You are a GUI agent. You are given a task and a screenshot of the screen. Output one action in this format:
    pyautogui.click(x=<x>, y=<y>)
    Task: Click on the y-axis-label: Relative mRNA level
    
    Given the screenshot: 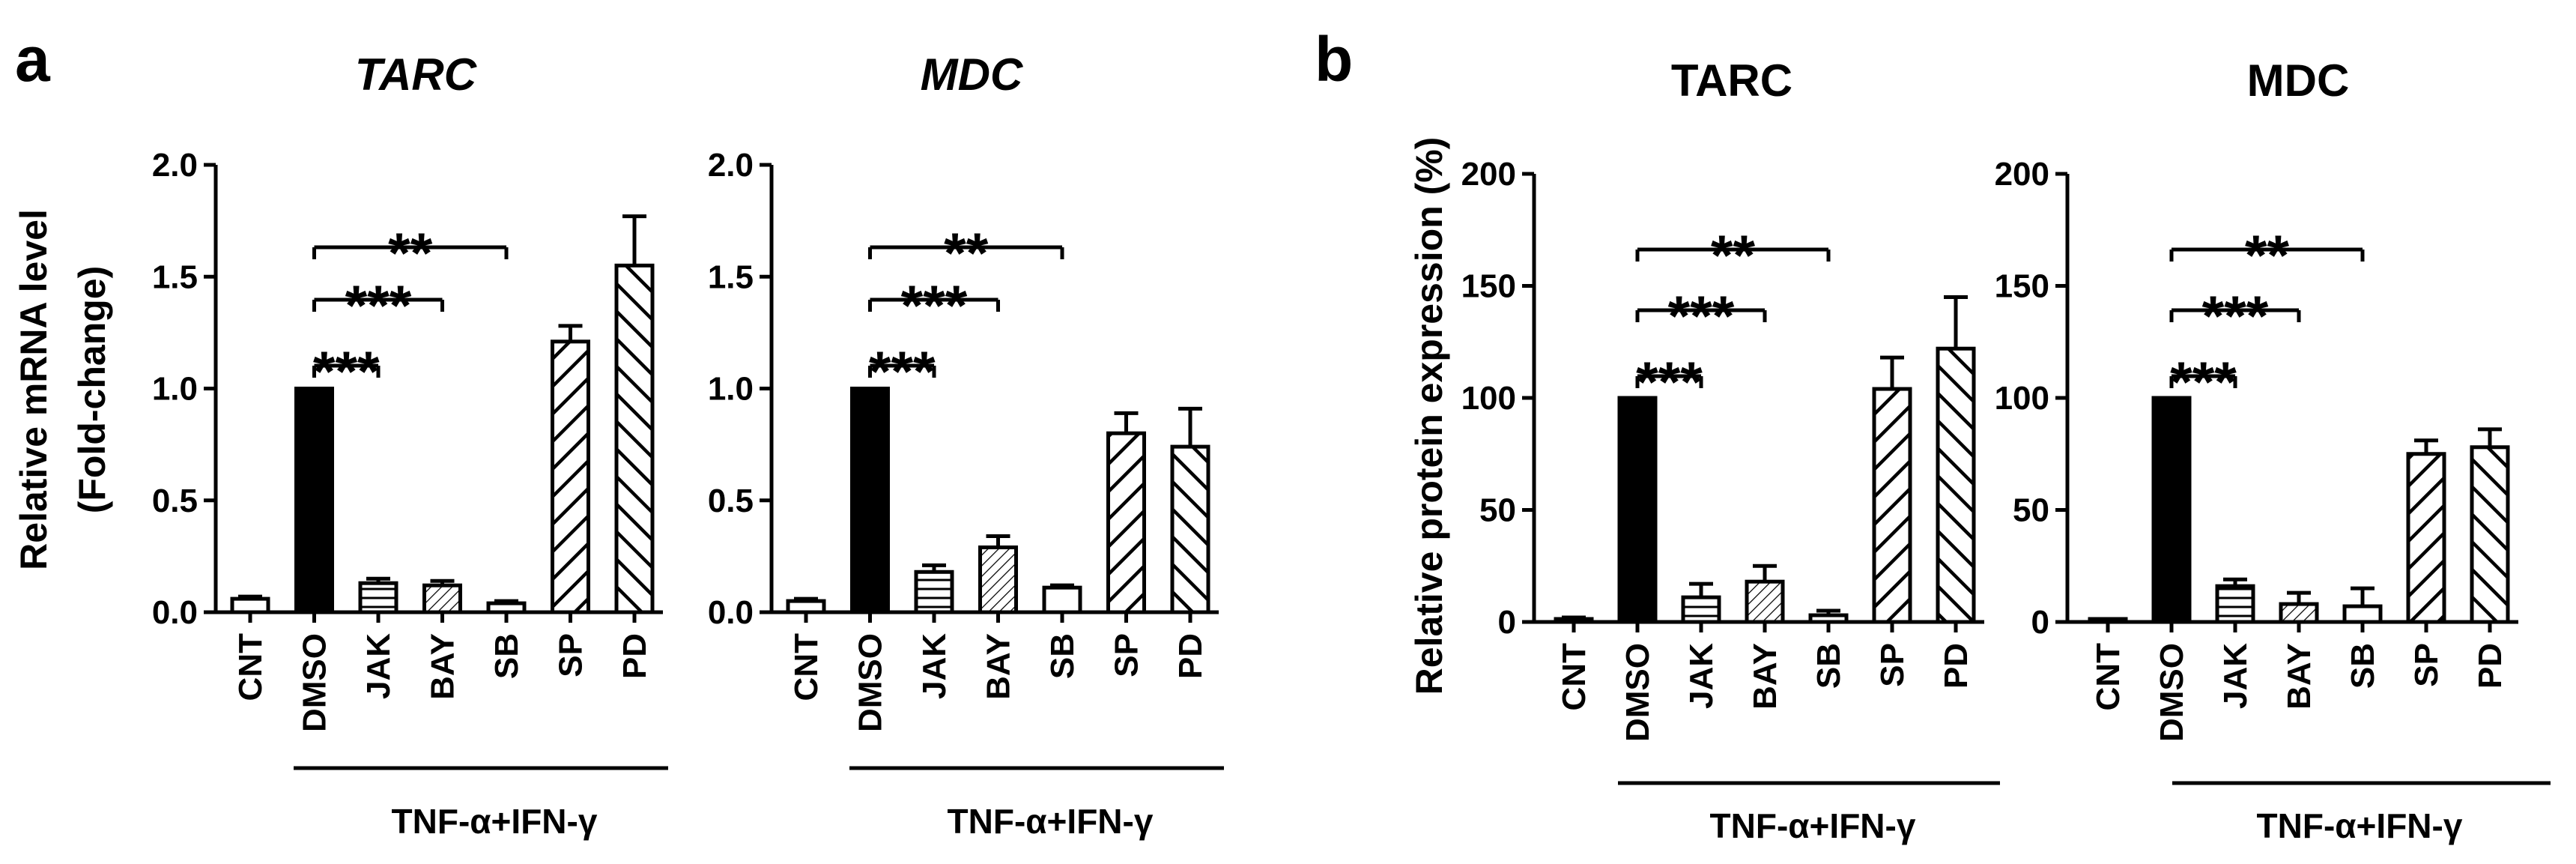 What is the action you would take?
    pyautogui.click(x=34, y=389)
    